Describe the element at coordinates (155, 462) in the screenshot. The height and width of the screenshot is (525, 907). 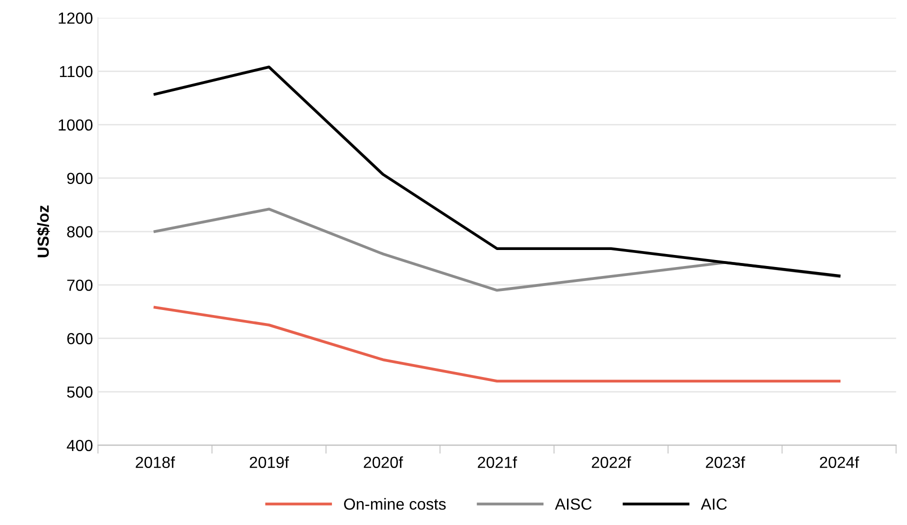
I see `x-tick-label: 2018f` at that location.